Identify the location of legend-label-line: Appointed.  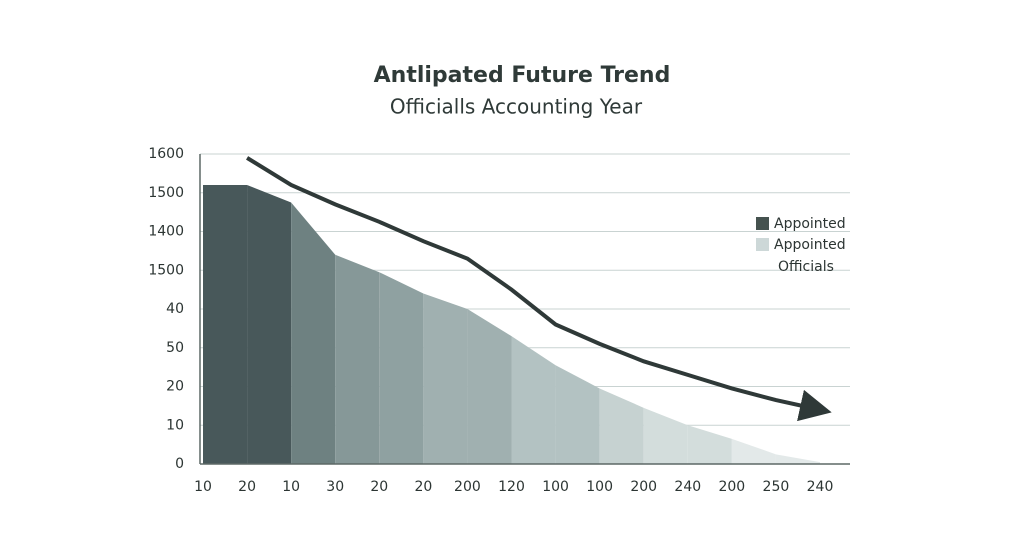
(810, 245).